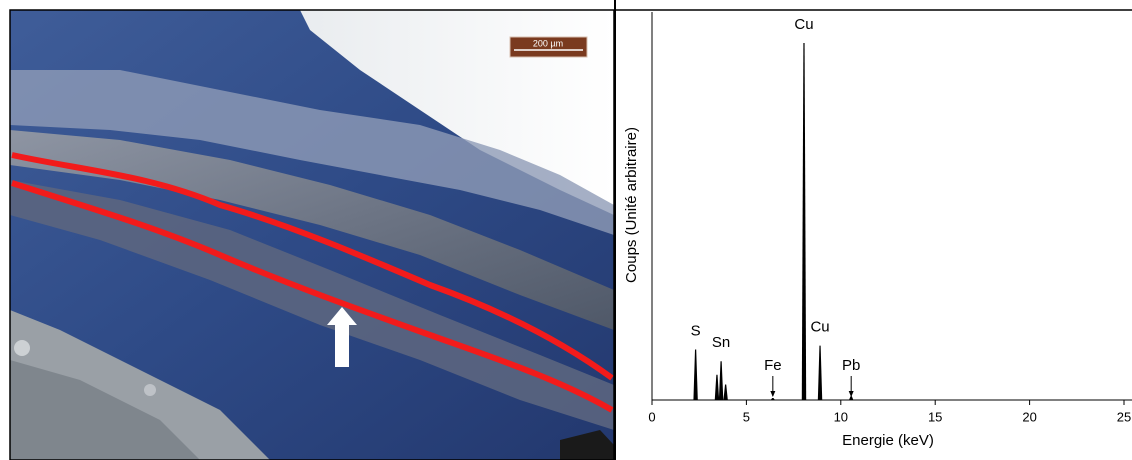  Describe the element at coordinates (631, 205) in the screenshot. I see `y-axis-title: Coups (Unité arbitraire)` at that location.